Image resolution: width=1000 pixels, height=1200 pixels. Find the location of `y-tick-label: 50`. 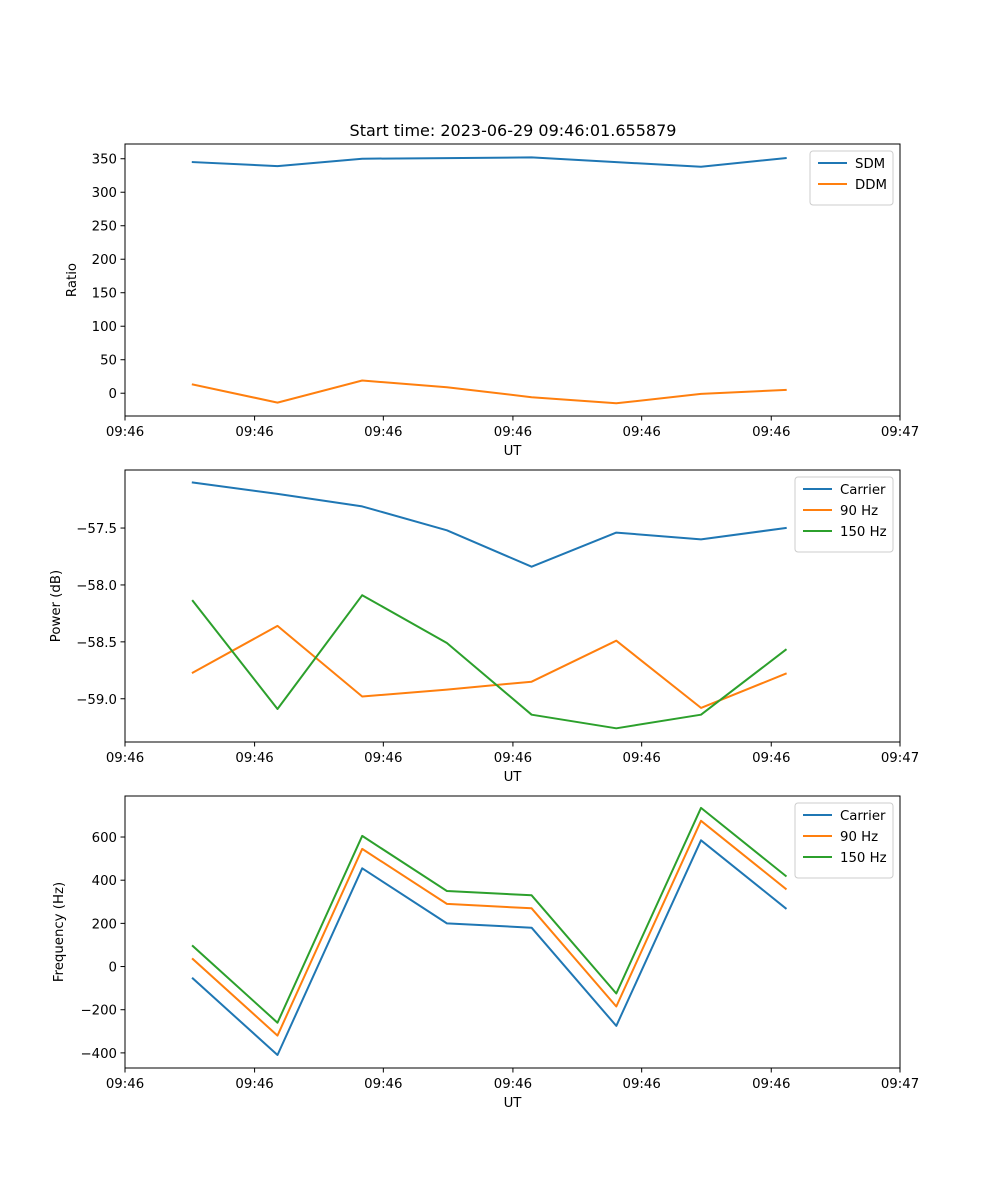

y-tick-label: 50 is located at coordinates (108, 361).